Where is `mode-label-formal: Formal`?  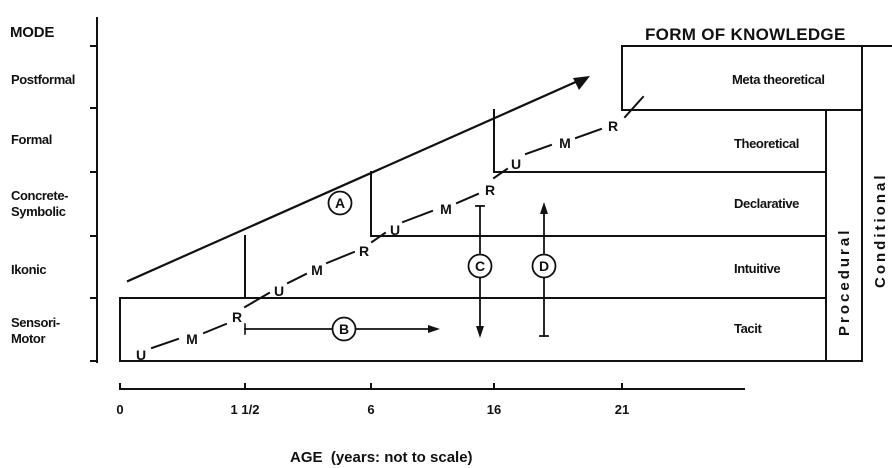
mode-label-formal: Formal is located at coordinates (31, 139).